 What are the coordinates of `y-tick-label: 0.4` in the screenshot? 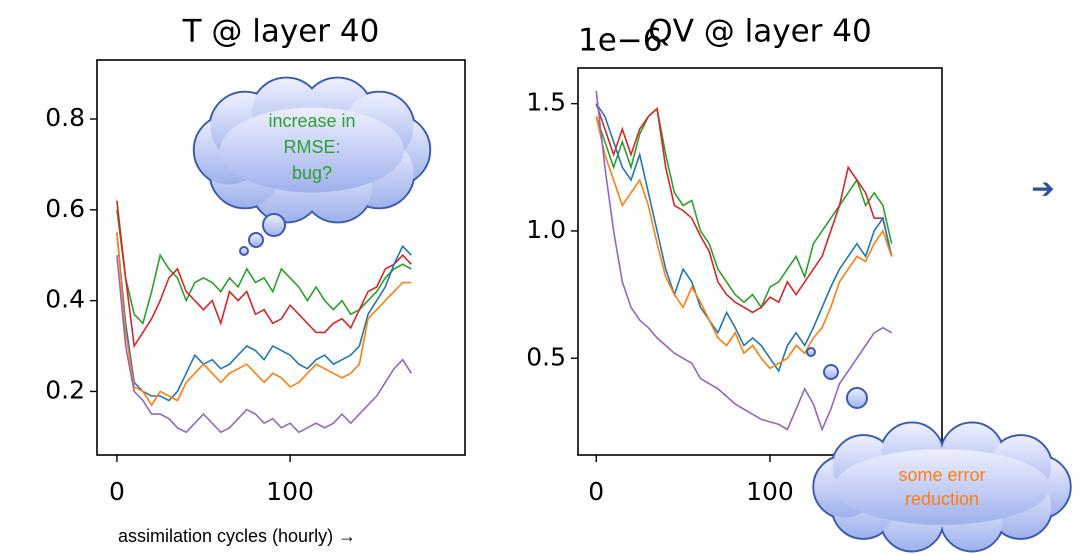 It's located at (65, 299).